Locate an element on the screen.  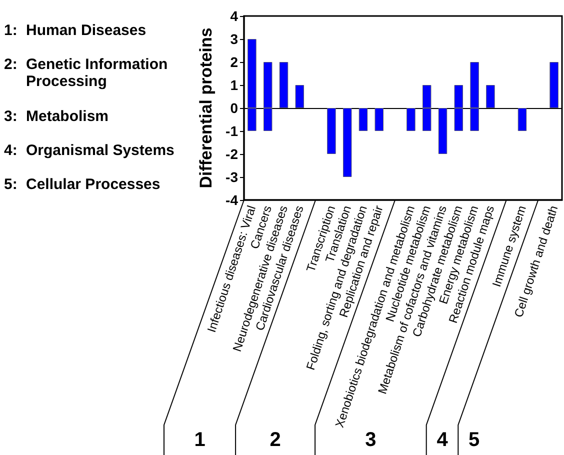
y-tick-label: 0 is located at coordinates (234, 108).